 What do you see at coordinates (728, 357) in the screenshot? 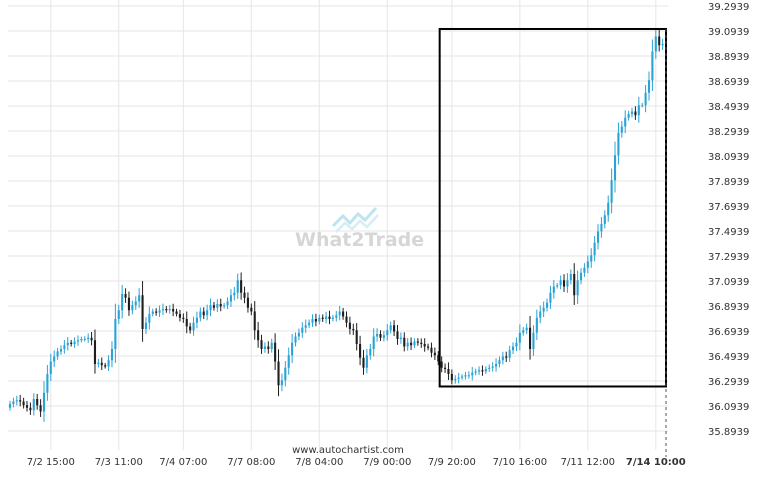
I see `y-tick-label: 36.4939` at bounding box center [728, 357].